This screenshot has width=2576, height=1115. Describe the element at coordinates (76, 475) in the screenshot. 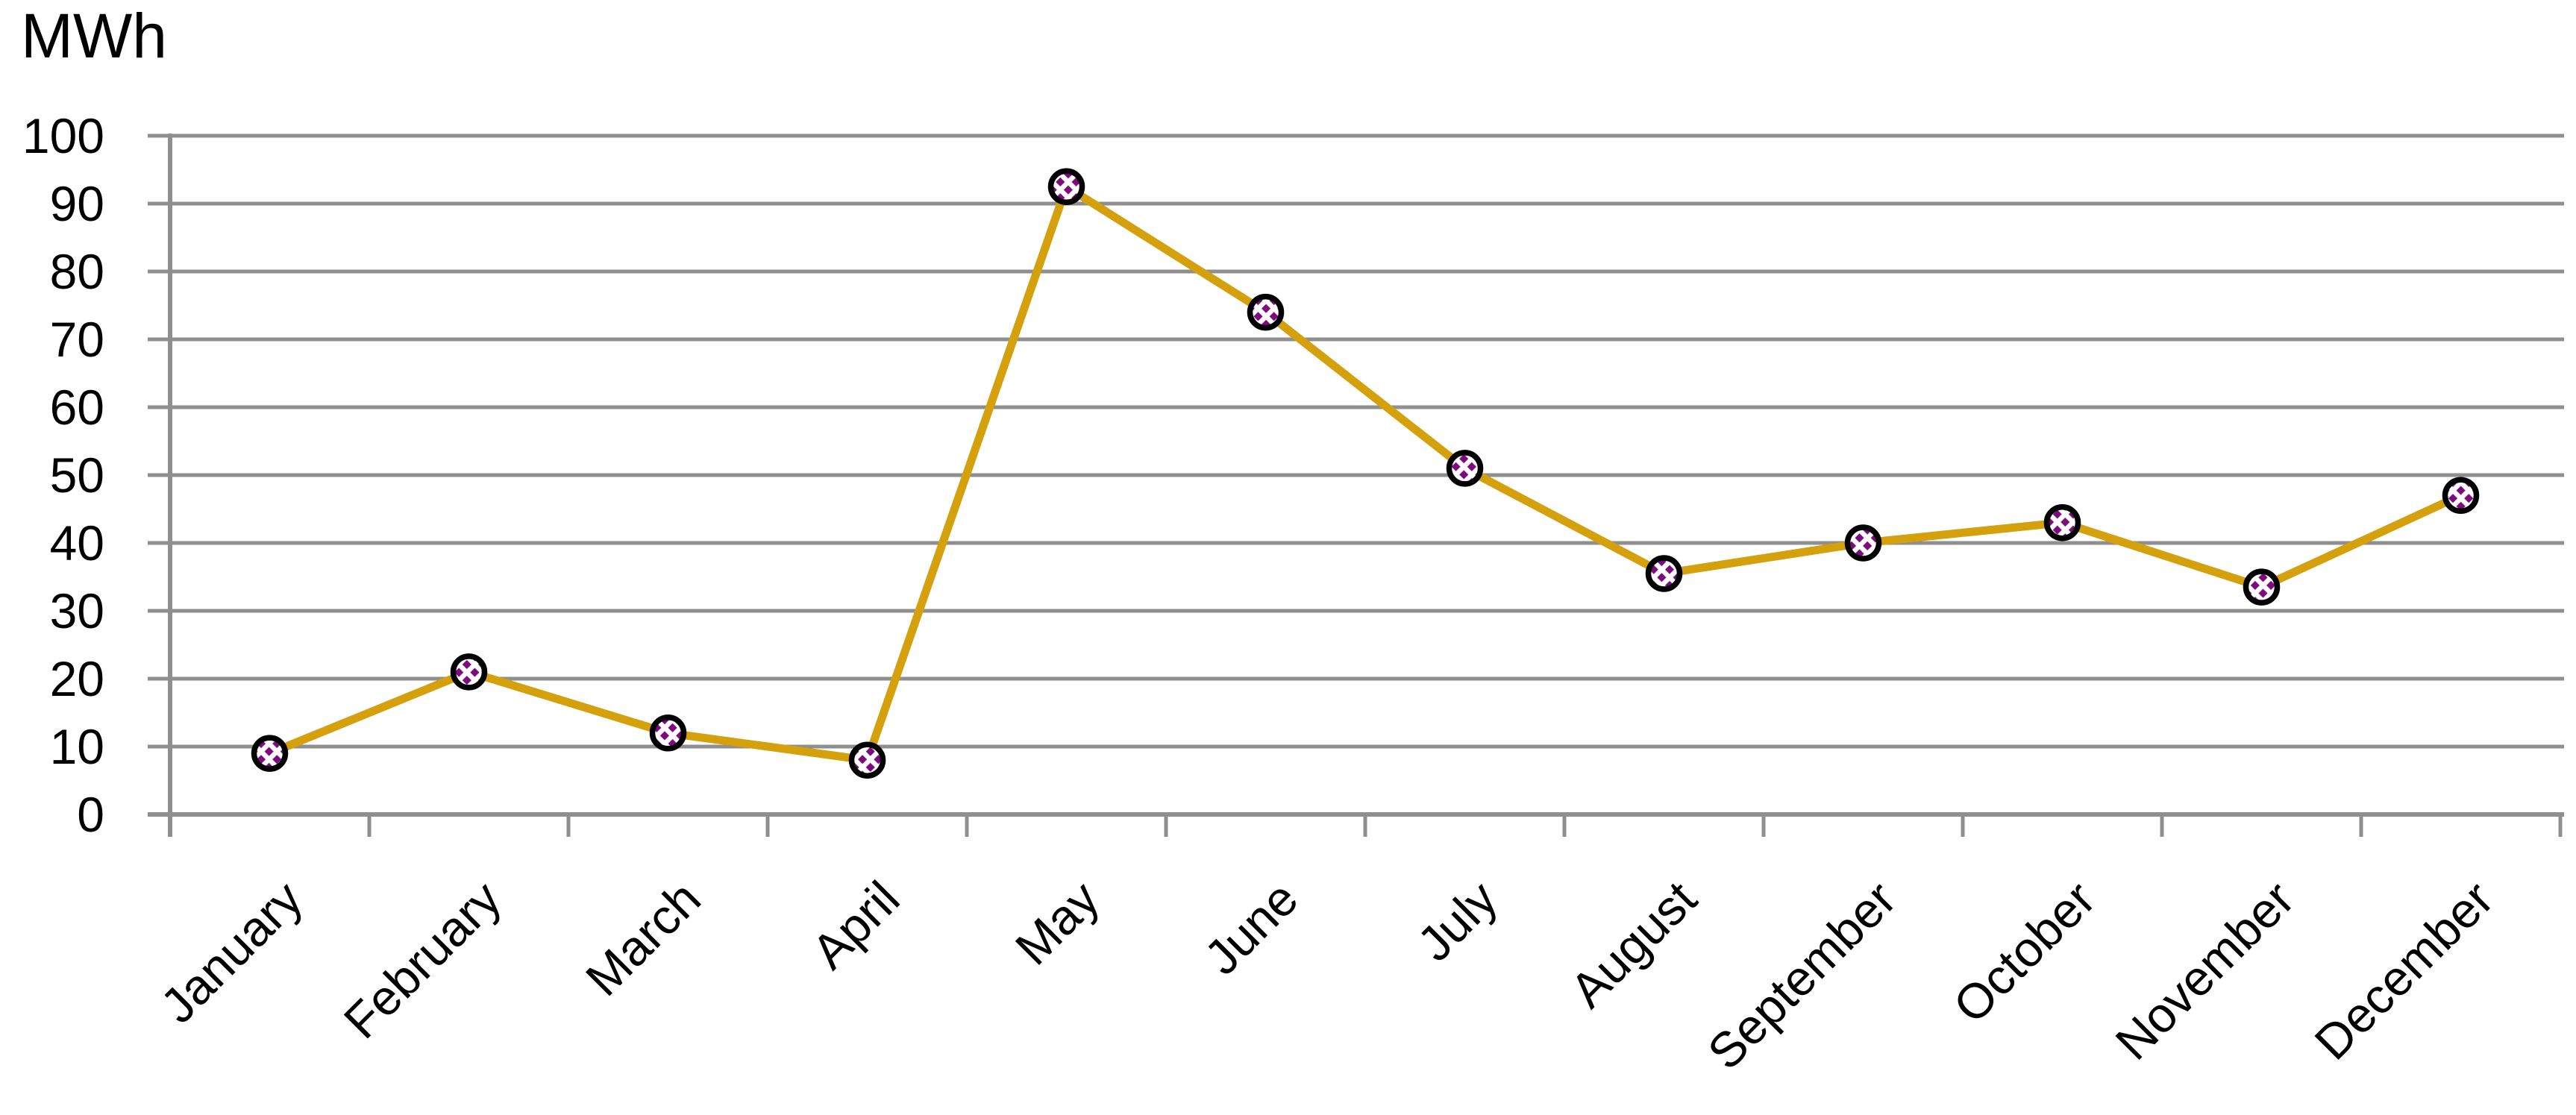

I see `y-tick-label: 50` at that location.